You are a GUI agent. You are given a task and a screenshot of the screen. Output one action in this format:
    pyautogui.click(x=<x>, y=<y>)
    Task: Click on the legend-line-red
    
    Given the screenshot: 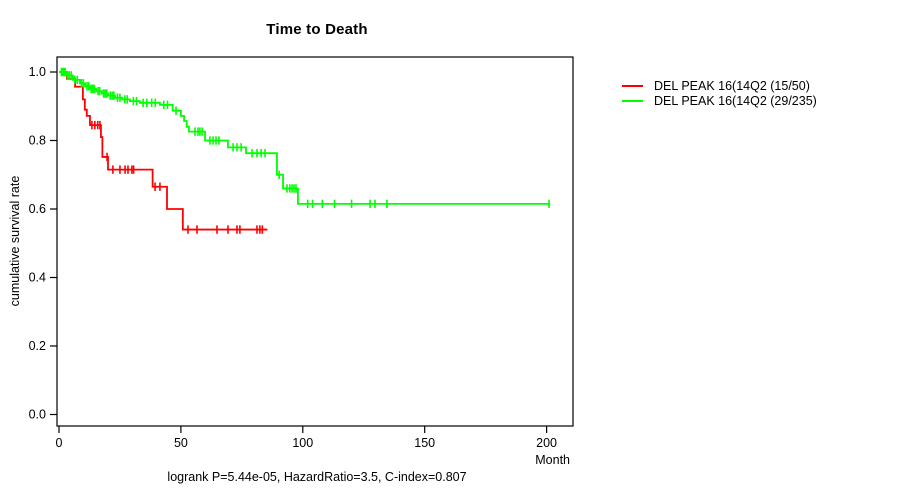 What is the action you would take?
    pyautogui.click(x=632, y=85)
    